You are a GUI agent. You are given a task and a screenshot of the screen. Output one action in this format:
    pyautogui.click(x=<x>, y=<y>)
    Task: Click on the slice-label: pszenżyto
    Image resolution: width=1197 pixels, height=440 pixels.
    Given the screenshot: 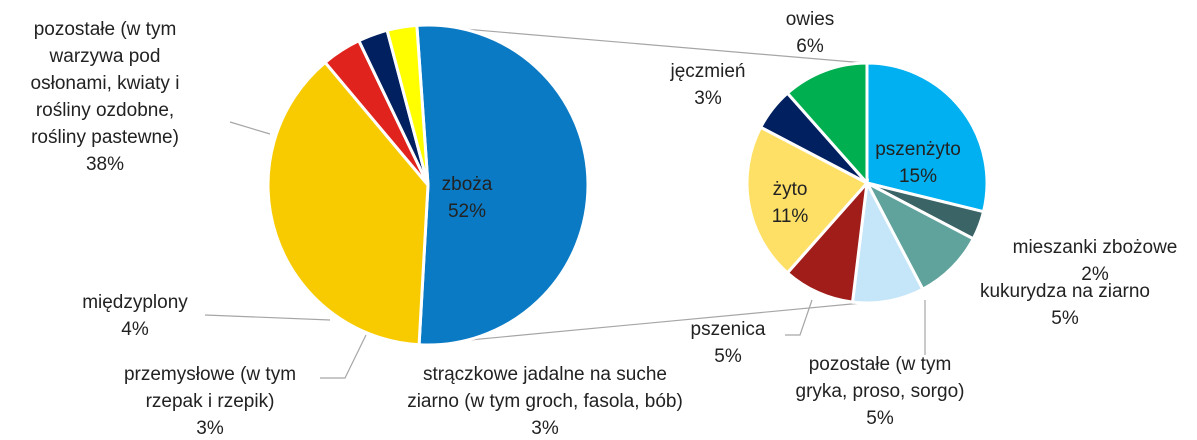 What is the action you would take?
    pyautogui.click(x=918, y=149)
    